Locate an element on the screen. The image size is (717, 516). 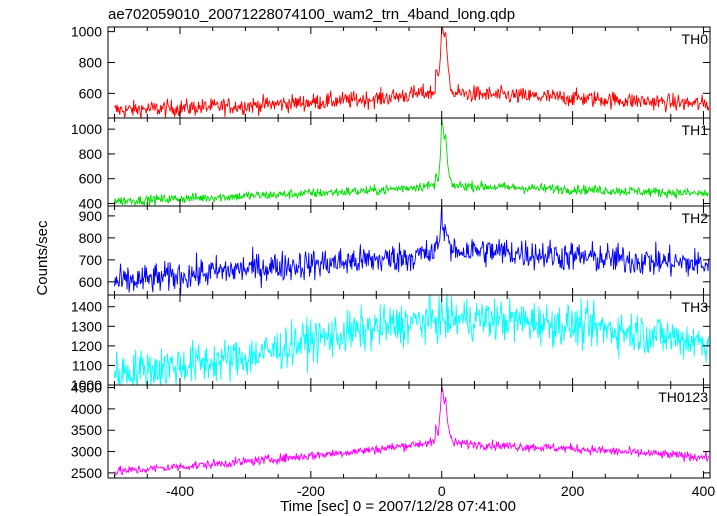
panel-label: TH3 is located at coordinates (695, 307).